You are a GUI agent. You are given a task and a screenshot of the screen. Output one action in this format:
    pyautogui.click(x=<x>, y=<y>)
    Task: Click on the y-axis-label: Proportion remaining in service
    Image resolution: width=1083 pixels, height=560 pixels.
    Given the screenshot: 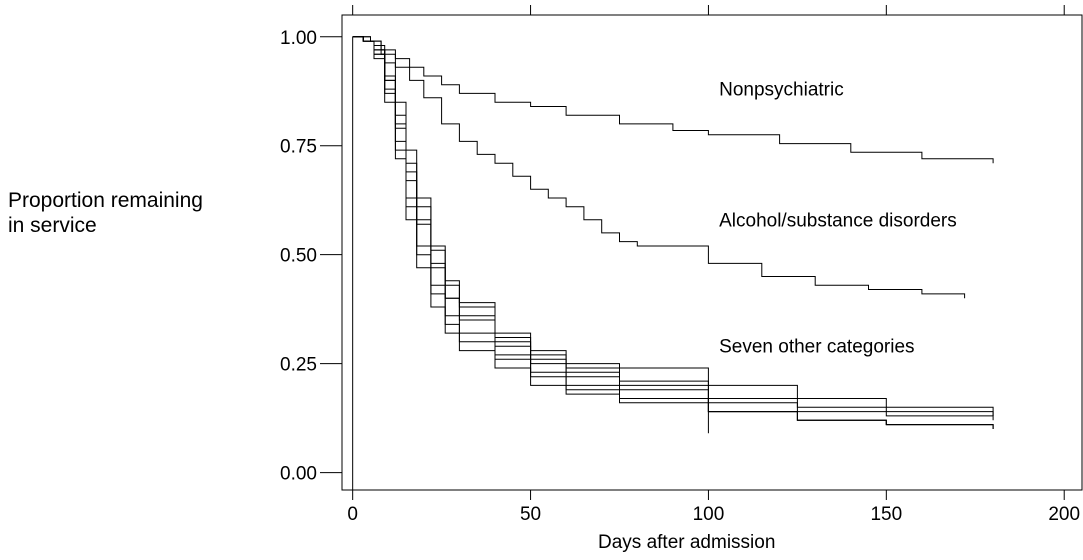 What is the action you would take?
    pyautogui.click(x=105, y=213)
    